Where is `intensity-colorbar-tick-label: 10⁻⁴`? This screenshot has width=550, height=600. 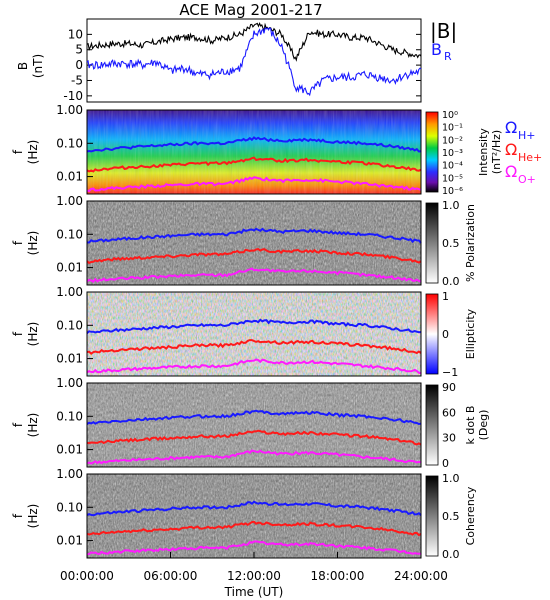 intensity-colorbar-tick-label: 10⁻⁴ is located at coordinates (452, 166).